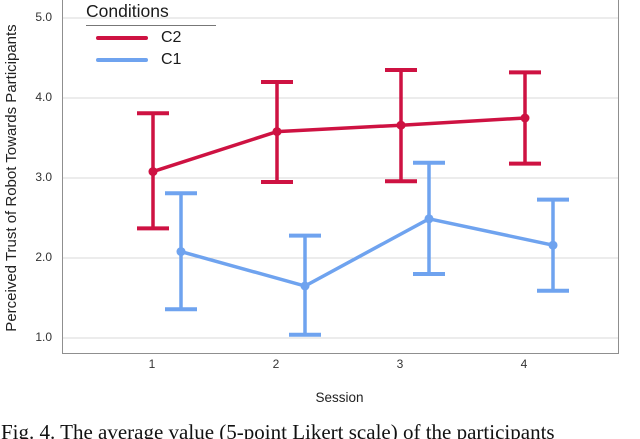 The width and height of the screenshot is (640, 439). What do you see at coordinates (171, 37) in the screenshot?
I see `legend-item-label: C2` at bounding box center [171, 37].